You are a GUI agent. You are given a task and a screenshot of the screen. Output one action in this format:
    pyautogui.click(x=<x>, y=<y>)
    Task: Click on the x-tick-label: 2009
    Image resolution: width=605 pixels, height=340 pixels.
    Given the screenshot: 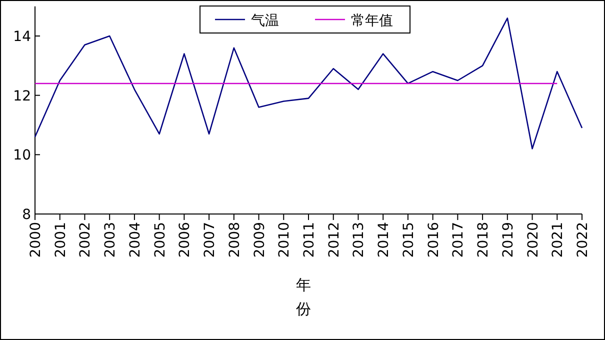 What is the action you would take?
    pyautogui.click(x=260, y=240)
    